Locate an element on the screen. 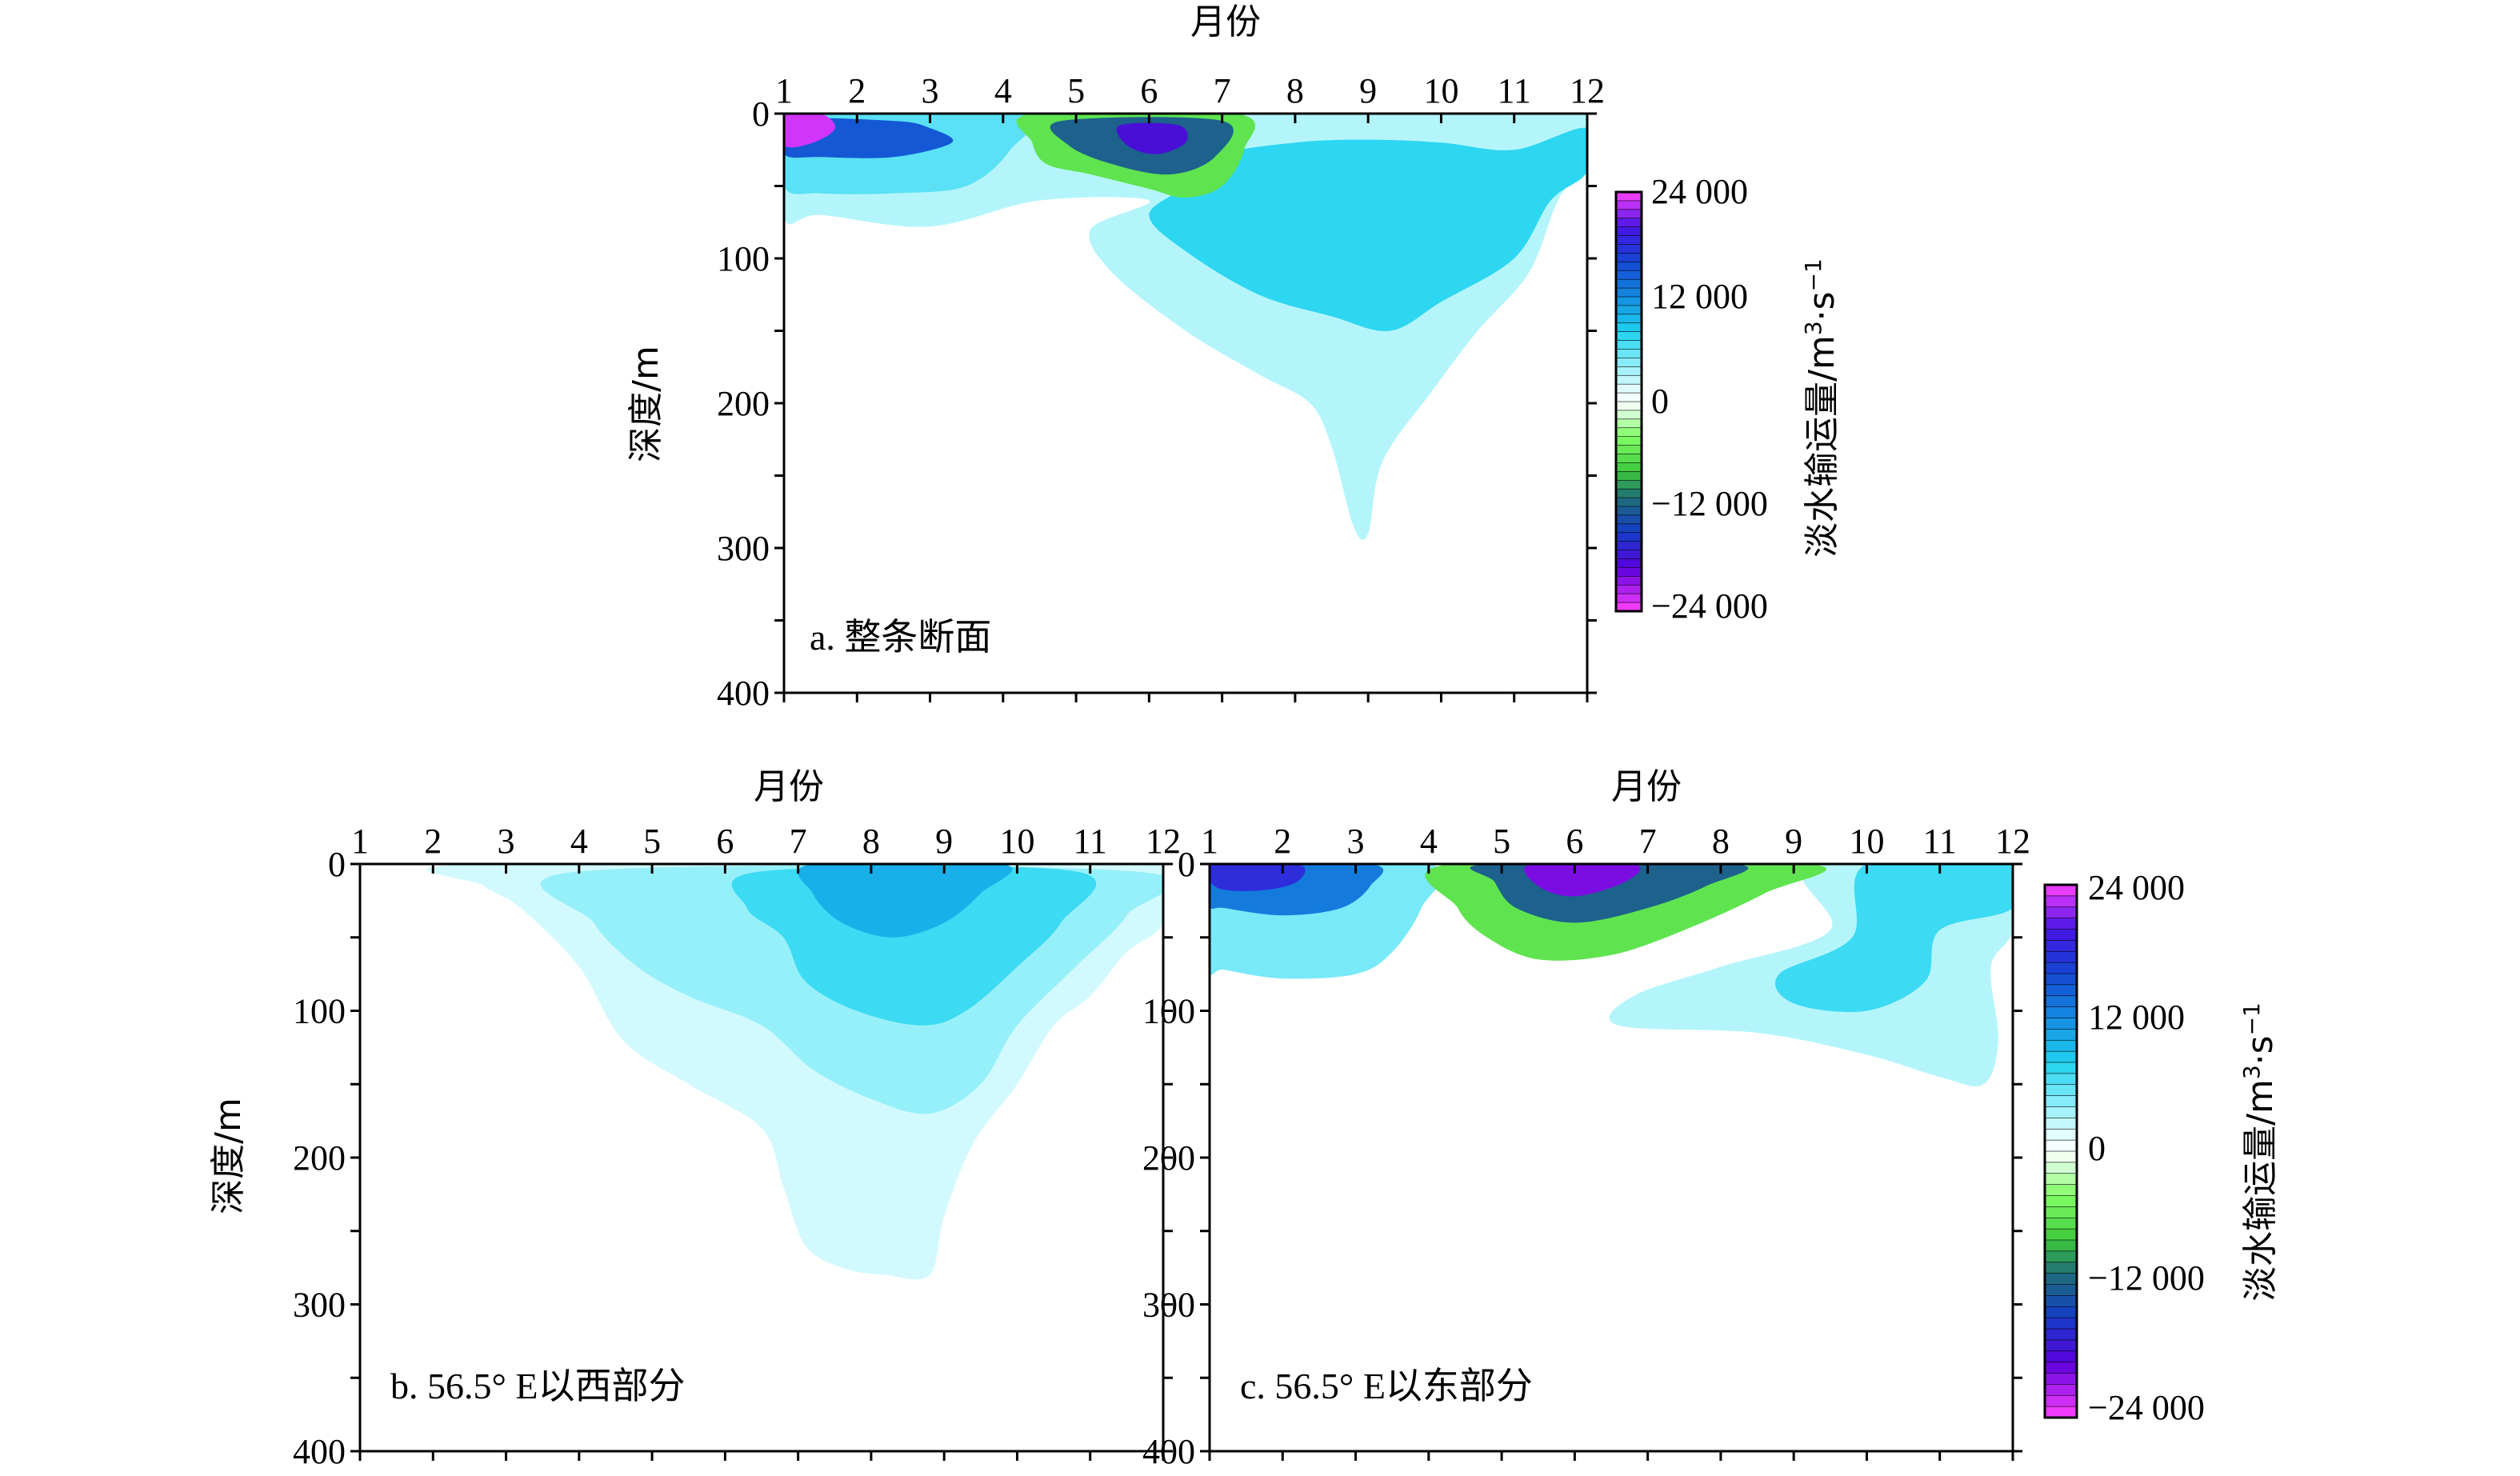 The width and height of the screenshot is (2520, 1476). panel-b-ylabel: 深度/m is located at coordinates (228, 1156).